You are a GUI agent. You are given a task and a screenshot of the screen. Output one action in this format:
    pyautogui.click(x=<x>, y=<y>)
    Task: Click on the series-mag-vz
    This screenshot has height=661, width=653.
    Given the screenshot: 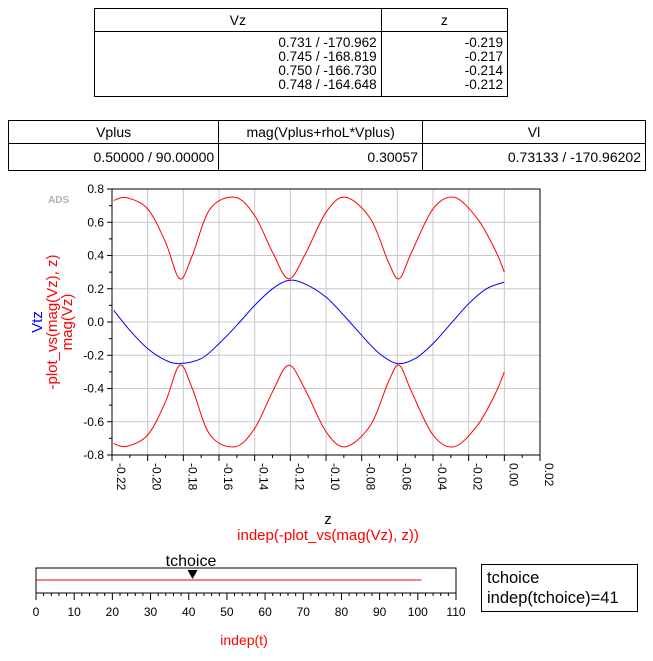 What is the action you would take?
    pyautogui.click(x=309, y=238)
    